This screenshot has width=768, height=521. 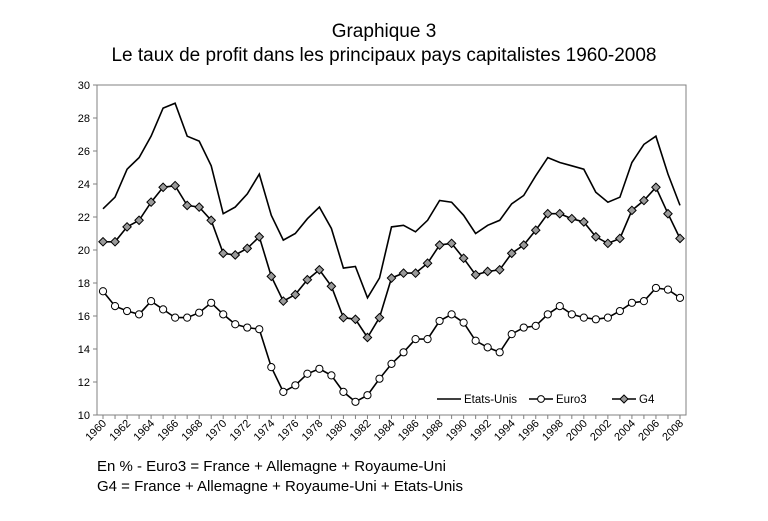 I want to click on y-tick-label: 14, so click(x=84, y=350).